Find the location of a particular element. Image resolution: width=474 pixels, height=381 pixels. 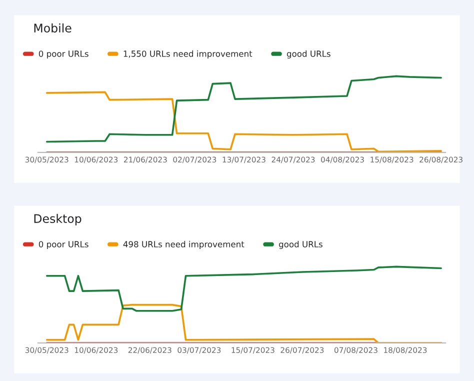

legend-label: 498 URLs need improvement is located at coordinates (183, 244).